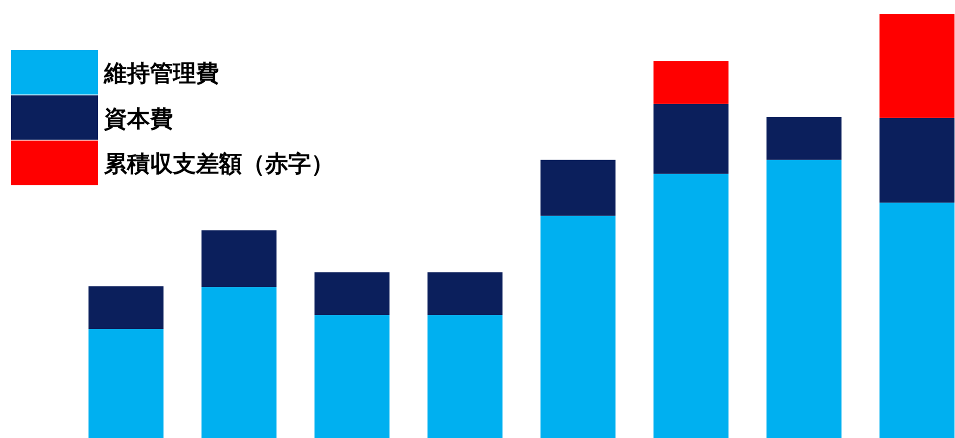 The height and width of the screenshot is (438, 955). Describe the element at coordinates (161, 74) in the screenshot. I see `legend-label: 維持管理費` at that location.